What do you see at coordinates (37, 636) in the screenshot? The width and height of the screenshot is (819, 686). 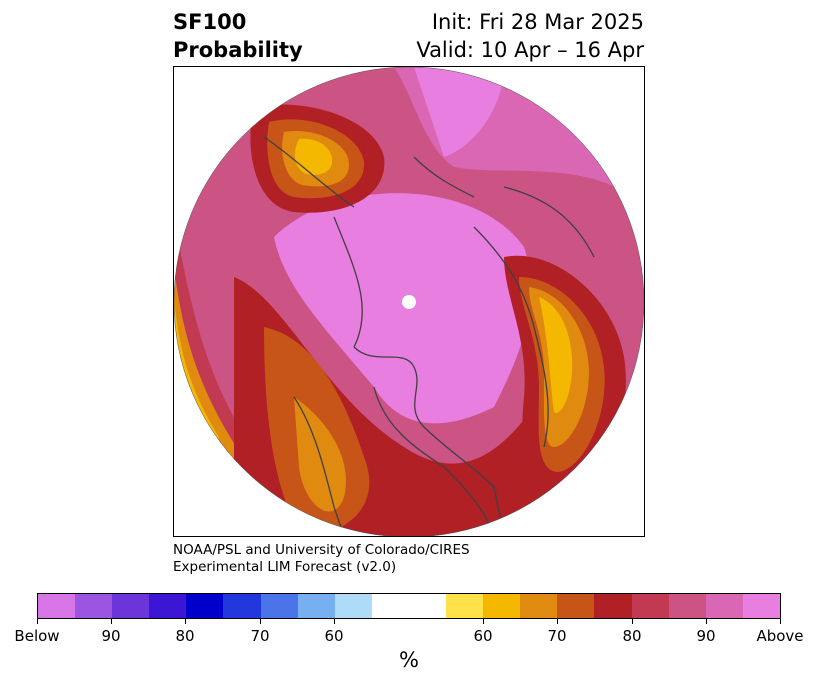 I see `colorbar-tick-label: Below` at bounding box center [37, 636].